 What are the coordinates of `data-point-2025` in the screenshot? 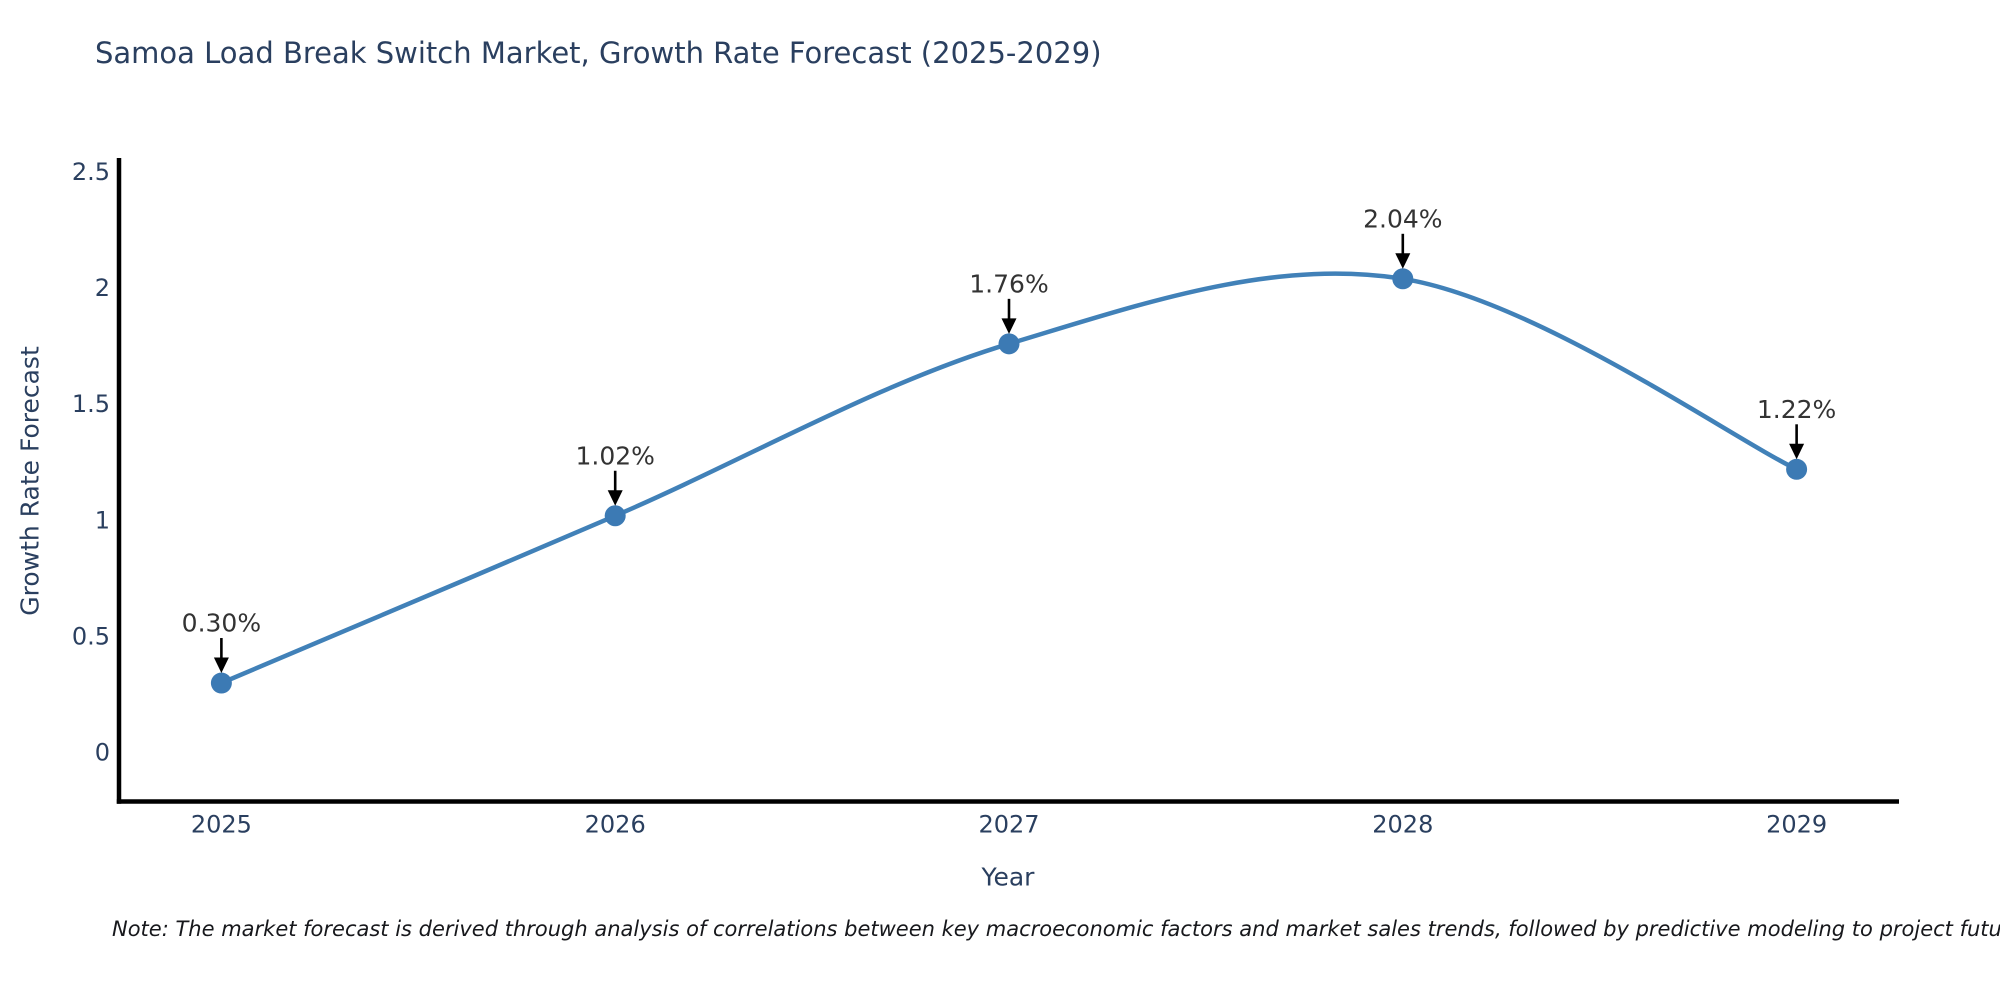 It's located at (221, 683).